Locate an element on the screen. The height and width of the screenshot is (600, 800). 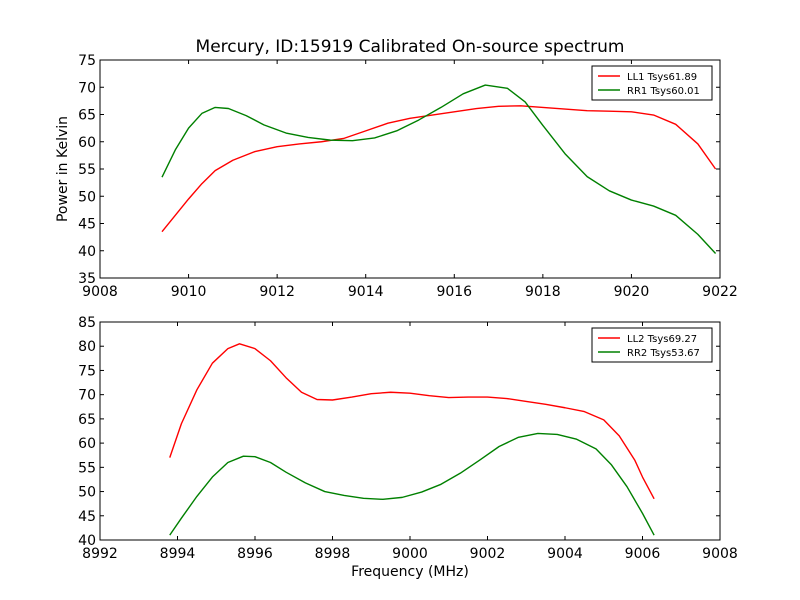
bottom-x-tick-label: 8996 is located at coordinates (255, 554).